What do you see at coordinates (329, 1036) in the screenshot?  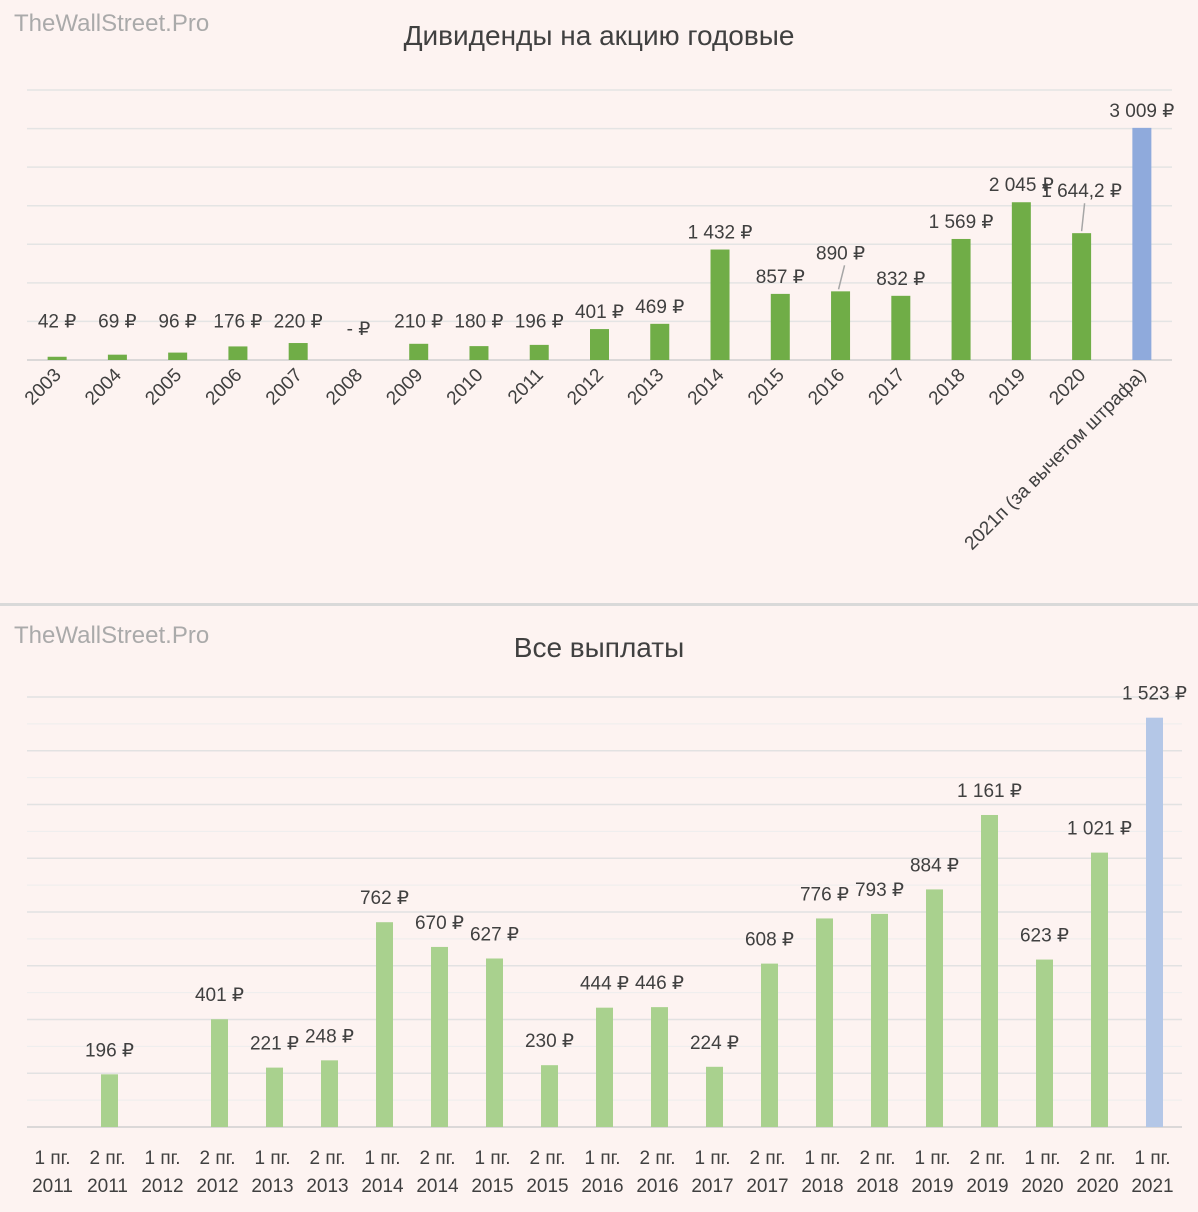 I see `data-label: 248 ₽` at bounding box center [329, 1036].